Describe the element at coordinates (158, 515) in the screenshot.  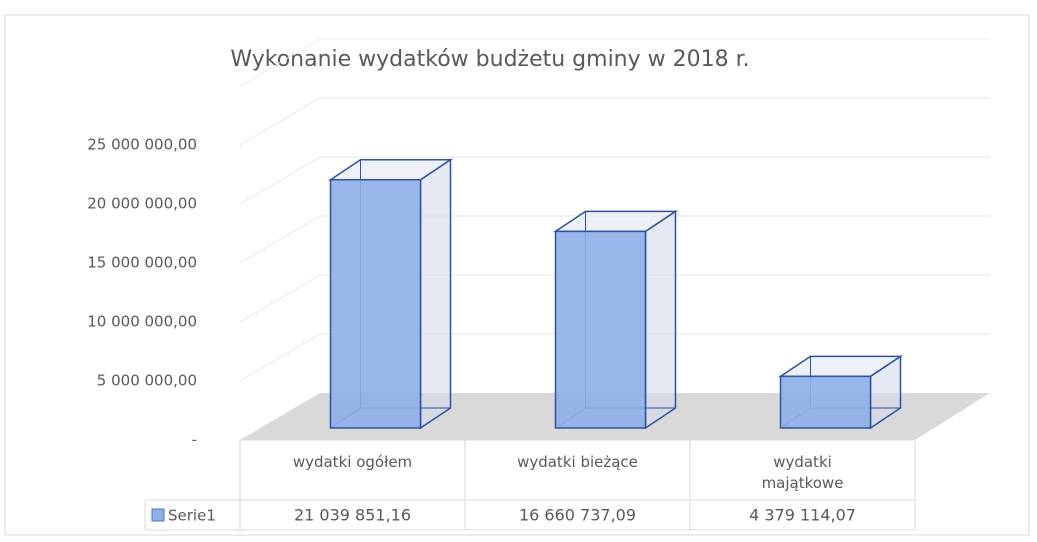
I see `legend-swatch` at that location.